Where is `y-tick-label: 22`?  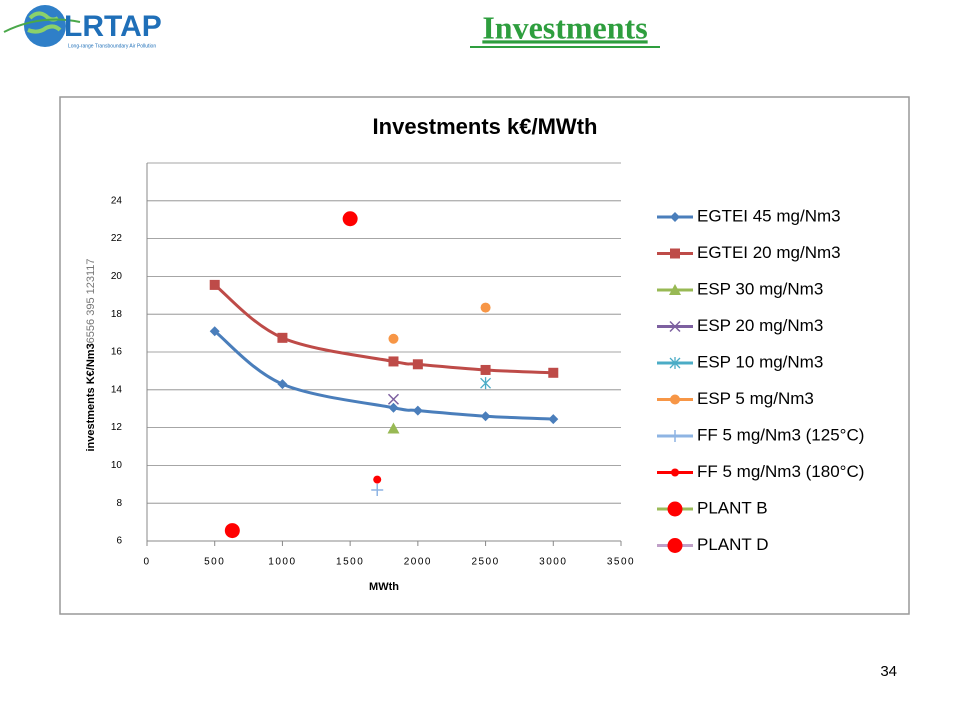
y-tick-label: 22 is located at coordinates (117, 238).